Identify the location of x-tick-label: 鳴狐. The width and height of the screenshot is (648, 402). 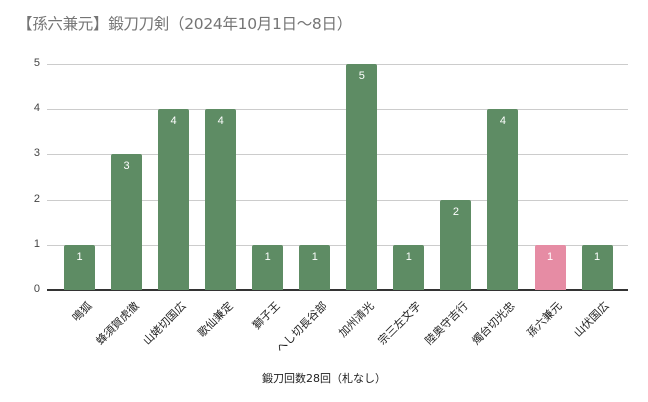
(82, 312).